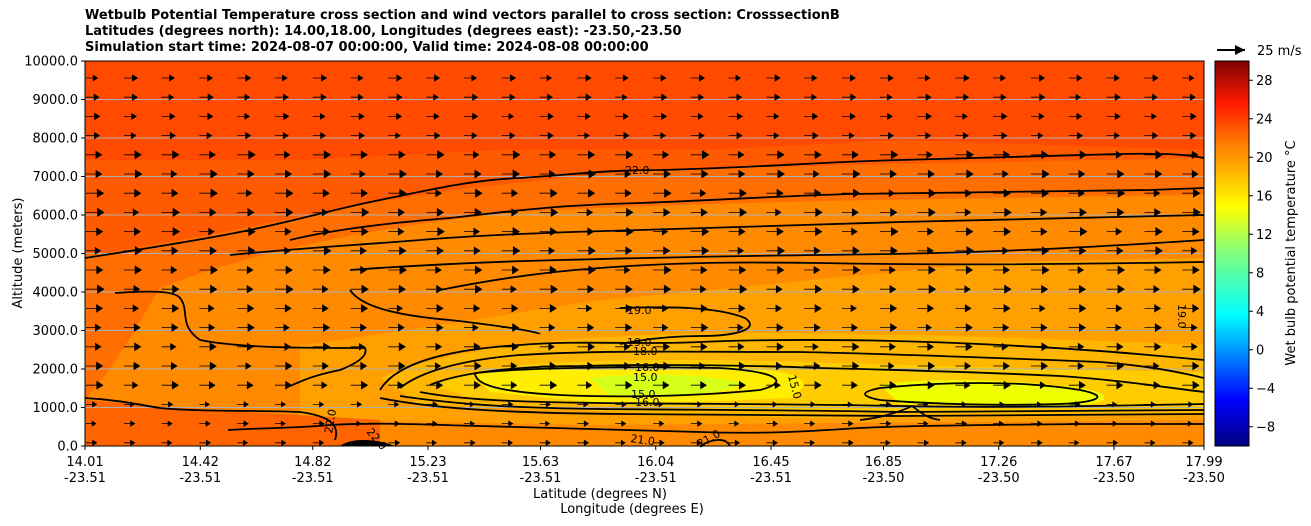 This screenshot has width=1311, height=526. Describe the element at coordinates (998, 462) in the screenshot. I see `x-tick-label-lat: 17.26` at that location.